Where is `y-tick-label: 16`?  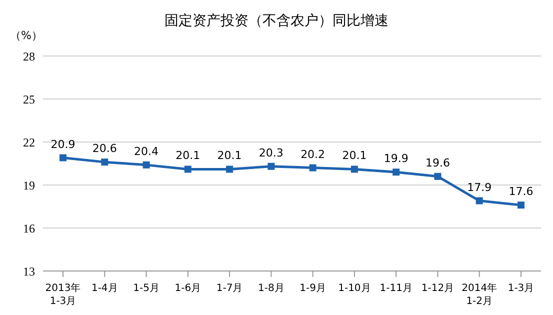
y-tick-label: 16 is located at coordinates (29, 228).